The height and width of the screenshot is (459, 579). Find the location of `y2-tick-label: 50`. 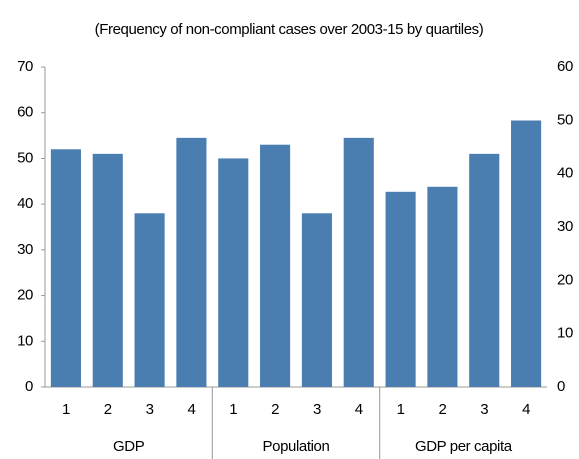

y2-tick-label: 50 is located at coordinates (565, 119).